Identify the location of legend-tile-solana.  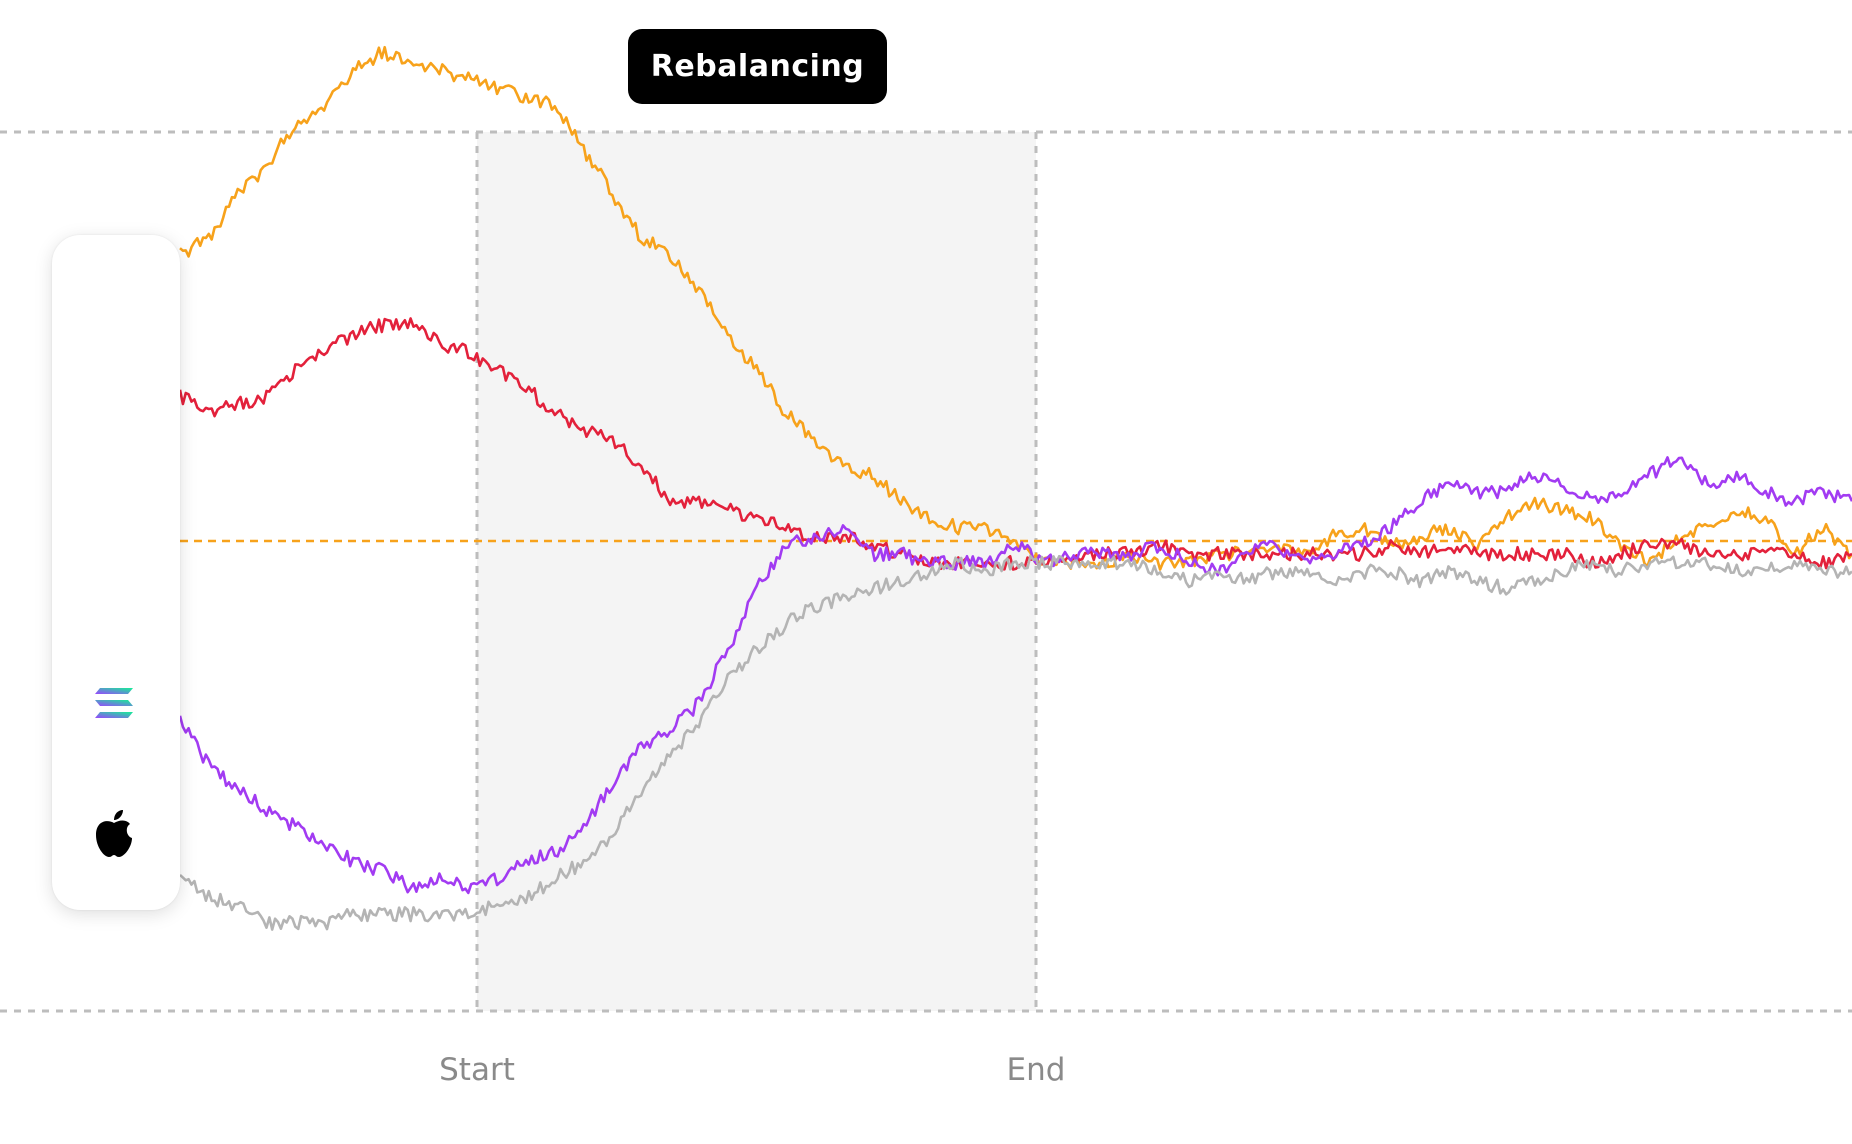
(114, 702).